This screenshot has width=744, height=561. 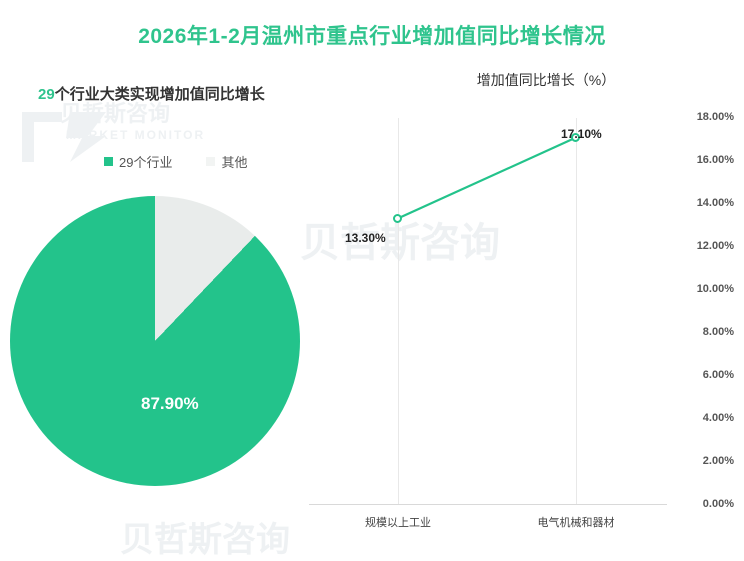 I want to click on pie-value-label: 87.90%, so click(x=170, y=403).